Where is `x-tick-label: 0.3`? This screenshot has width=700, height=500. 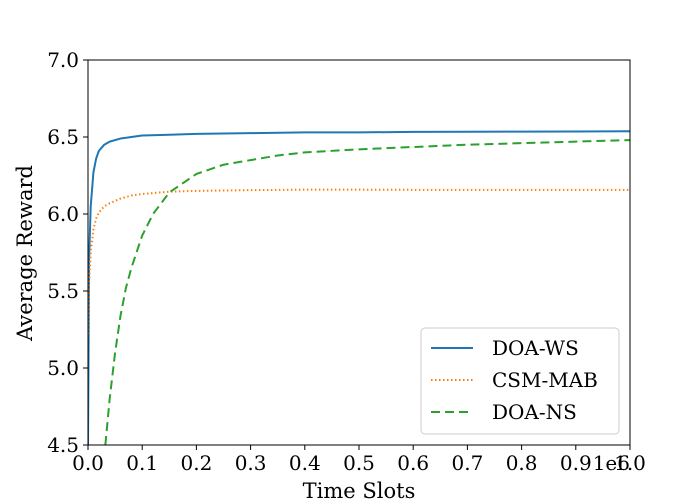 x-tick-label: 0.3 is located at coordinates (251, 463).